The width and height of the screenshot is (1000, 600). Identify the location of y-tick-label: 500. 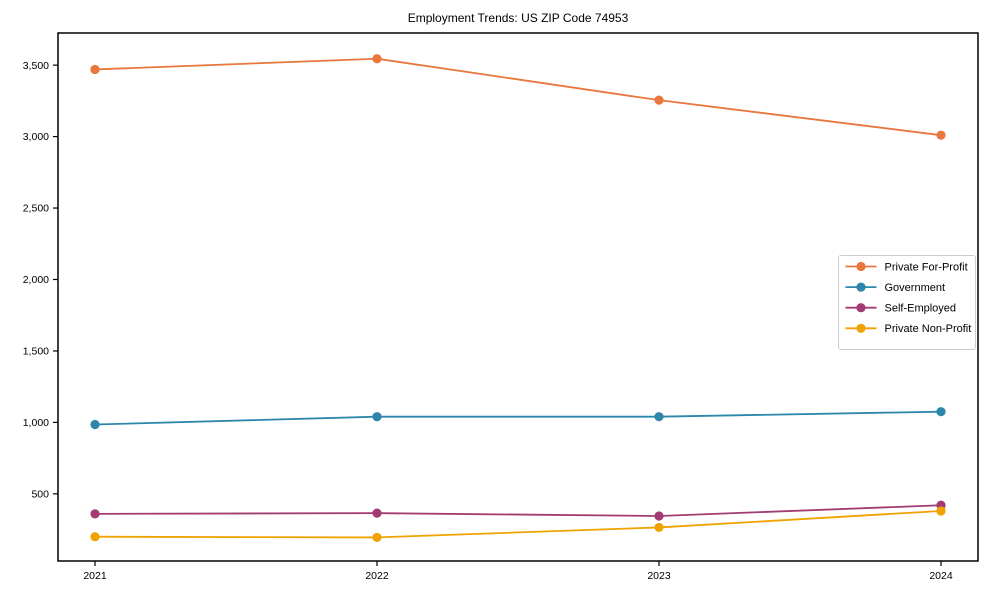
(40, 494).